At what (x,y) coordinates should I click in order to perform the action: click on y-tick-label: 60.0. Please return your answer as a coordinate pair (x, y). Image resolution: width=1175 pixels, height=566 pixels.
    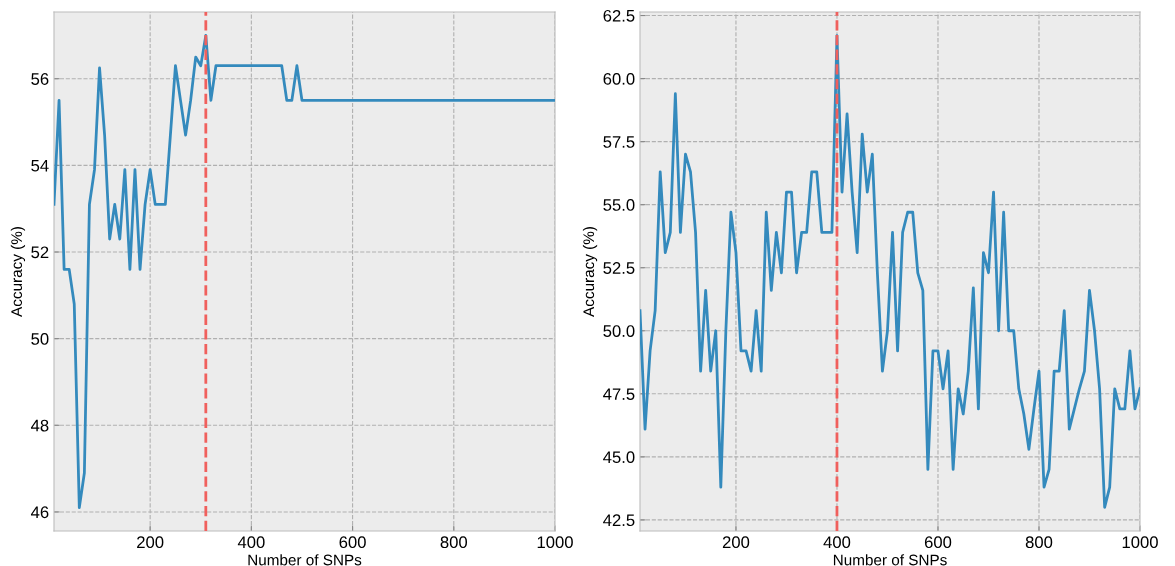
    Looking at the image, I should click on (619, 78).